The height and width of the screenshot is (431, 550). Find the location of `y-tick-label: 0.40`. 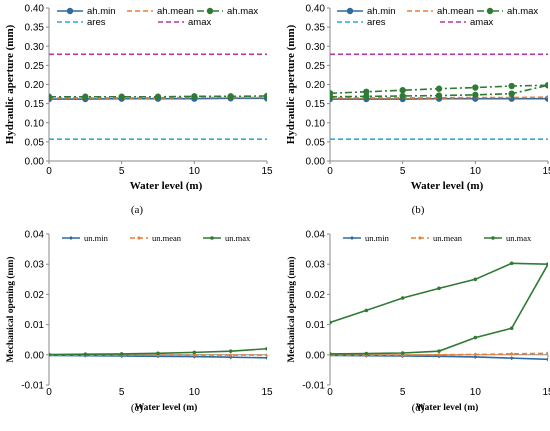

y-tick-label: 0.40 is located at coordinates (35, 9).